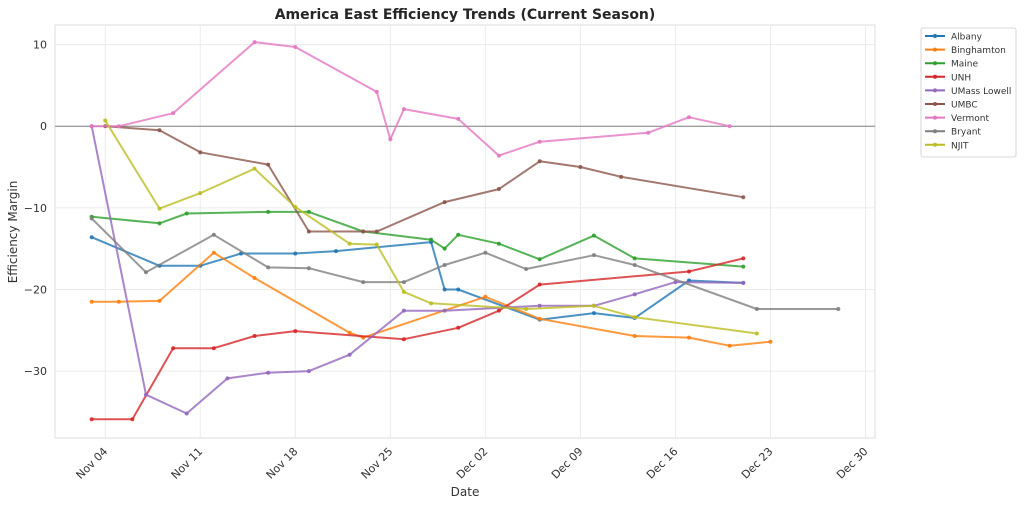  I want to click on series-bryant, so click(465, 264).